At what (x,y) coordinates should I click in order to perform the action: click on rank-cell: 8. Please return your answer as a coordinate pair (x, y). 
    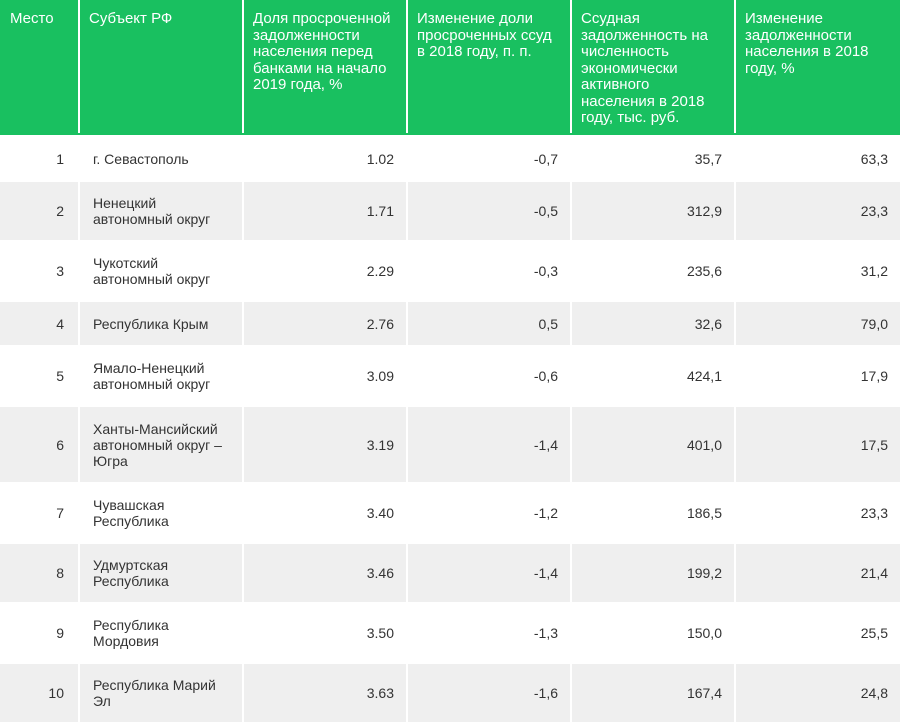
    Looking at the image, I should click on (40, 573).